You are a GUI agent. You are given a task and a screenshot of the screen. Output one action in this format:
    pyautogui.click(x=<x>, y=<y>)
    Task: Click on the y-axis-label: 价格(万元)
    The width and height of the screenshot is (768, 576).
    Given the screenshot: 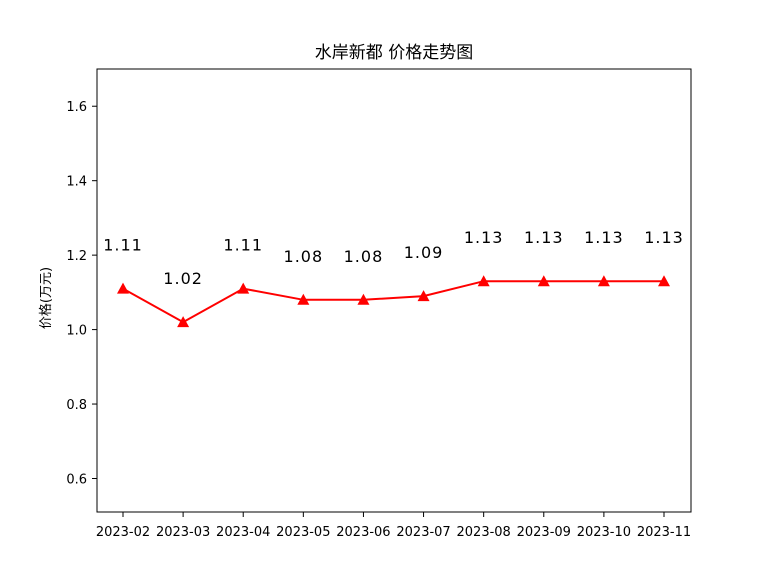 What is the action you would take?
    pyautogui.click(x=46, y=298)
    